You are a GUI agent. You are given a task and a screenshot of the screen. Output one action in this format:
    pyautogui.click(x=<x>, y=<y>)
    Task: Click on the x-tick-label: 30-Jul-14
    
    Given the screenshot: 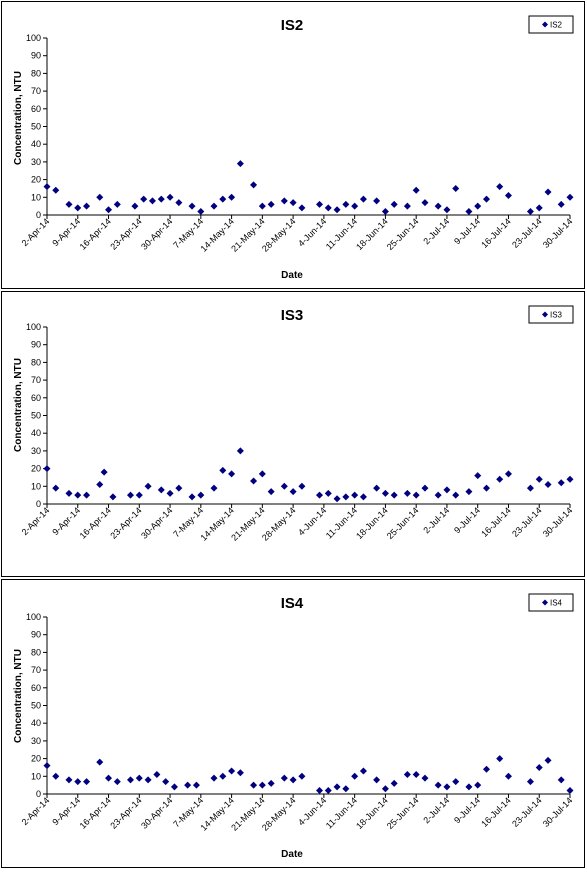 What is the action you would take?
    pyautogui.click(x=558, y=233)
    